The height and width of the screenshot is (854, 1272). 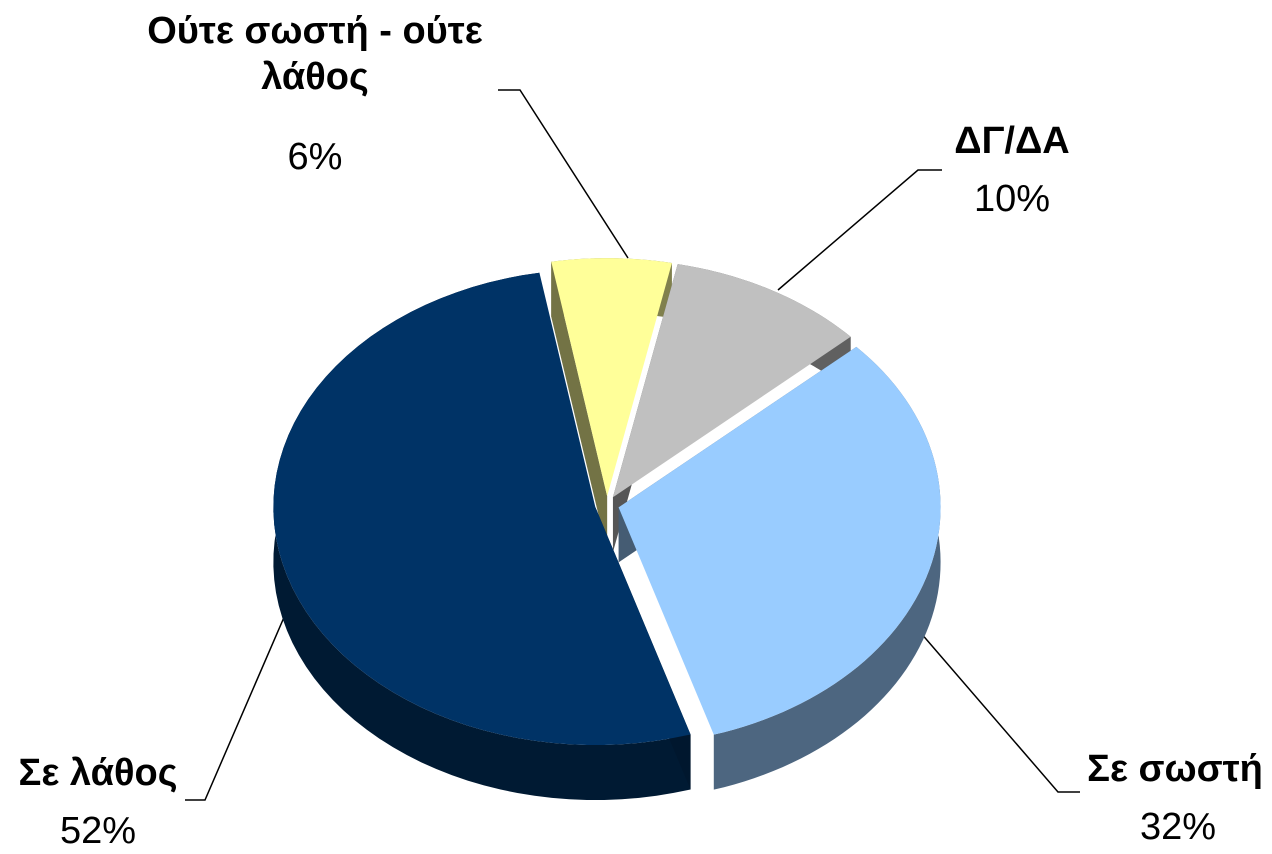 I want to click on slice-value-label: 6%, so click(x=315, y=157).